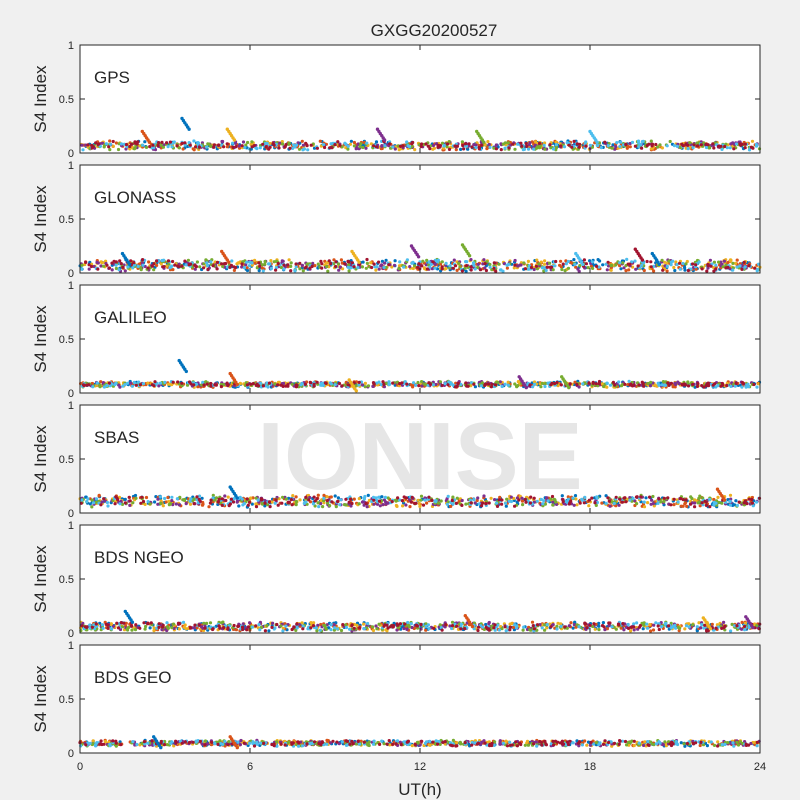  What do you see at coordinates (359, 262) in the screenshot?
I see `spike-point` at bounding box center [359, 262].